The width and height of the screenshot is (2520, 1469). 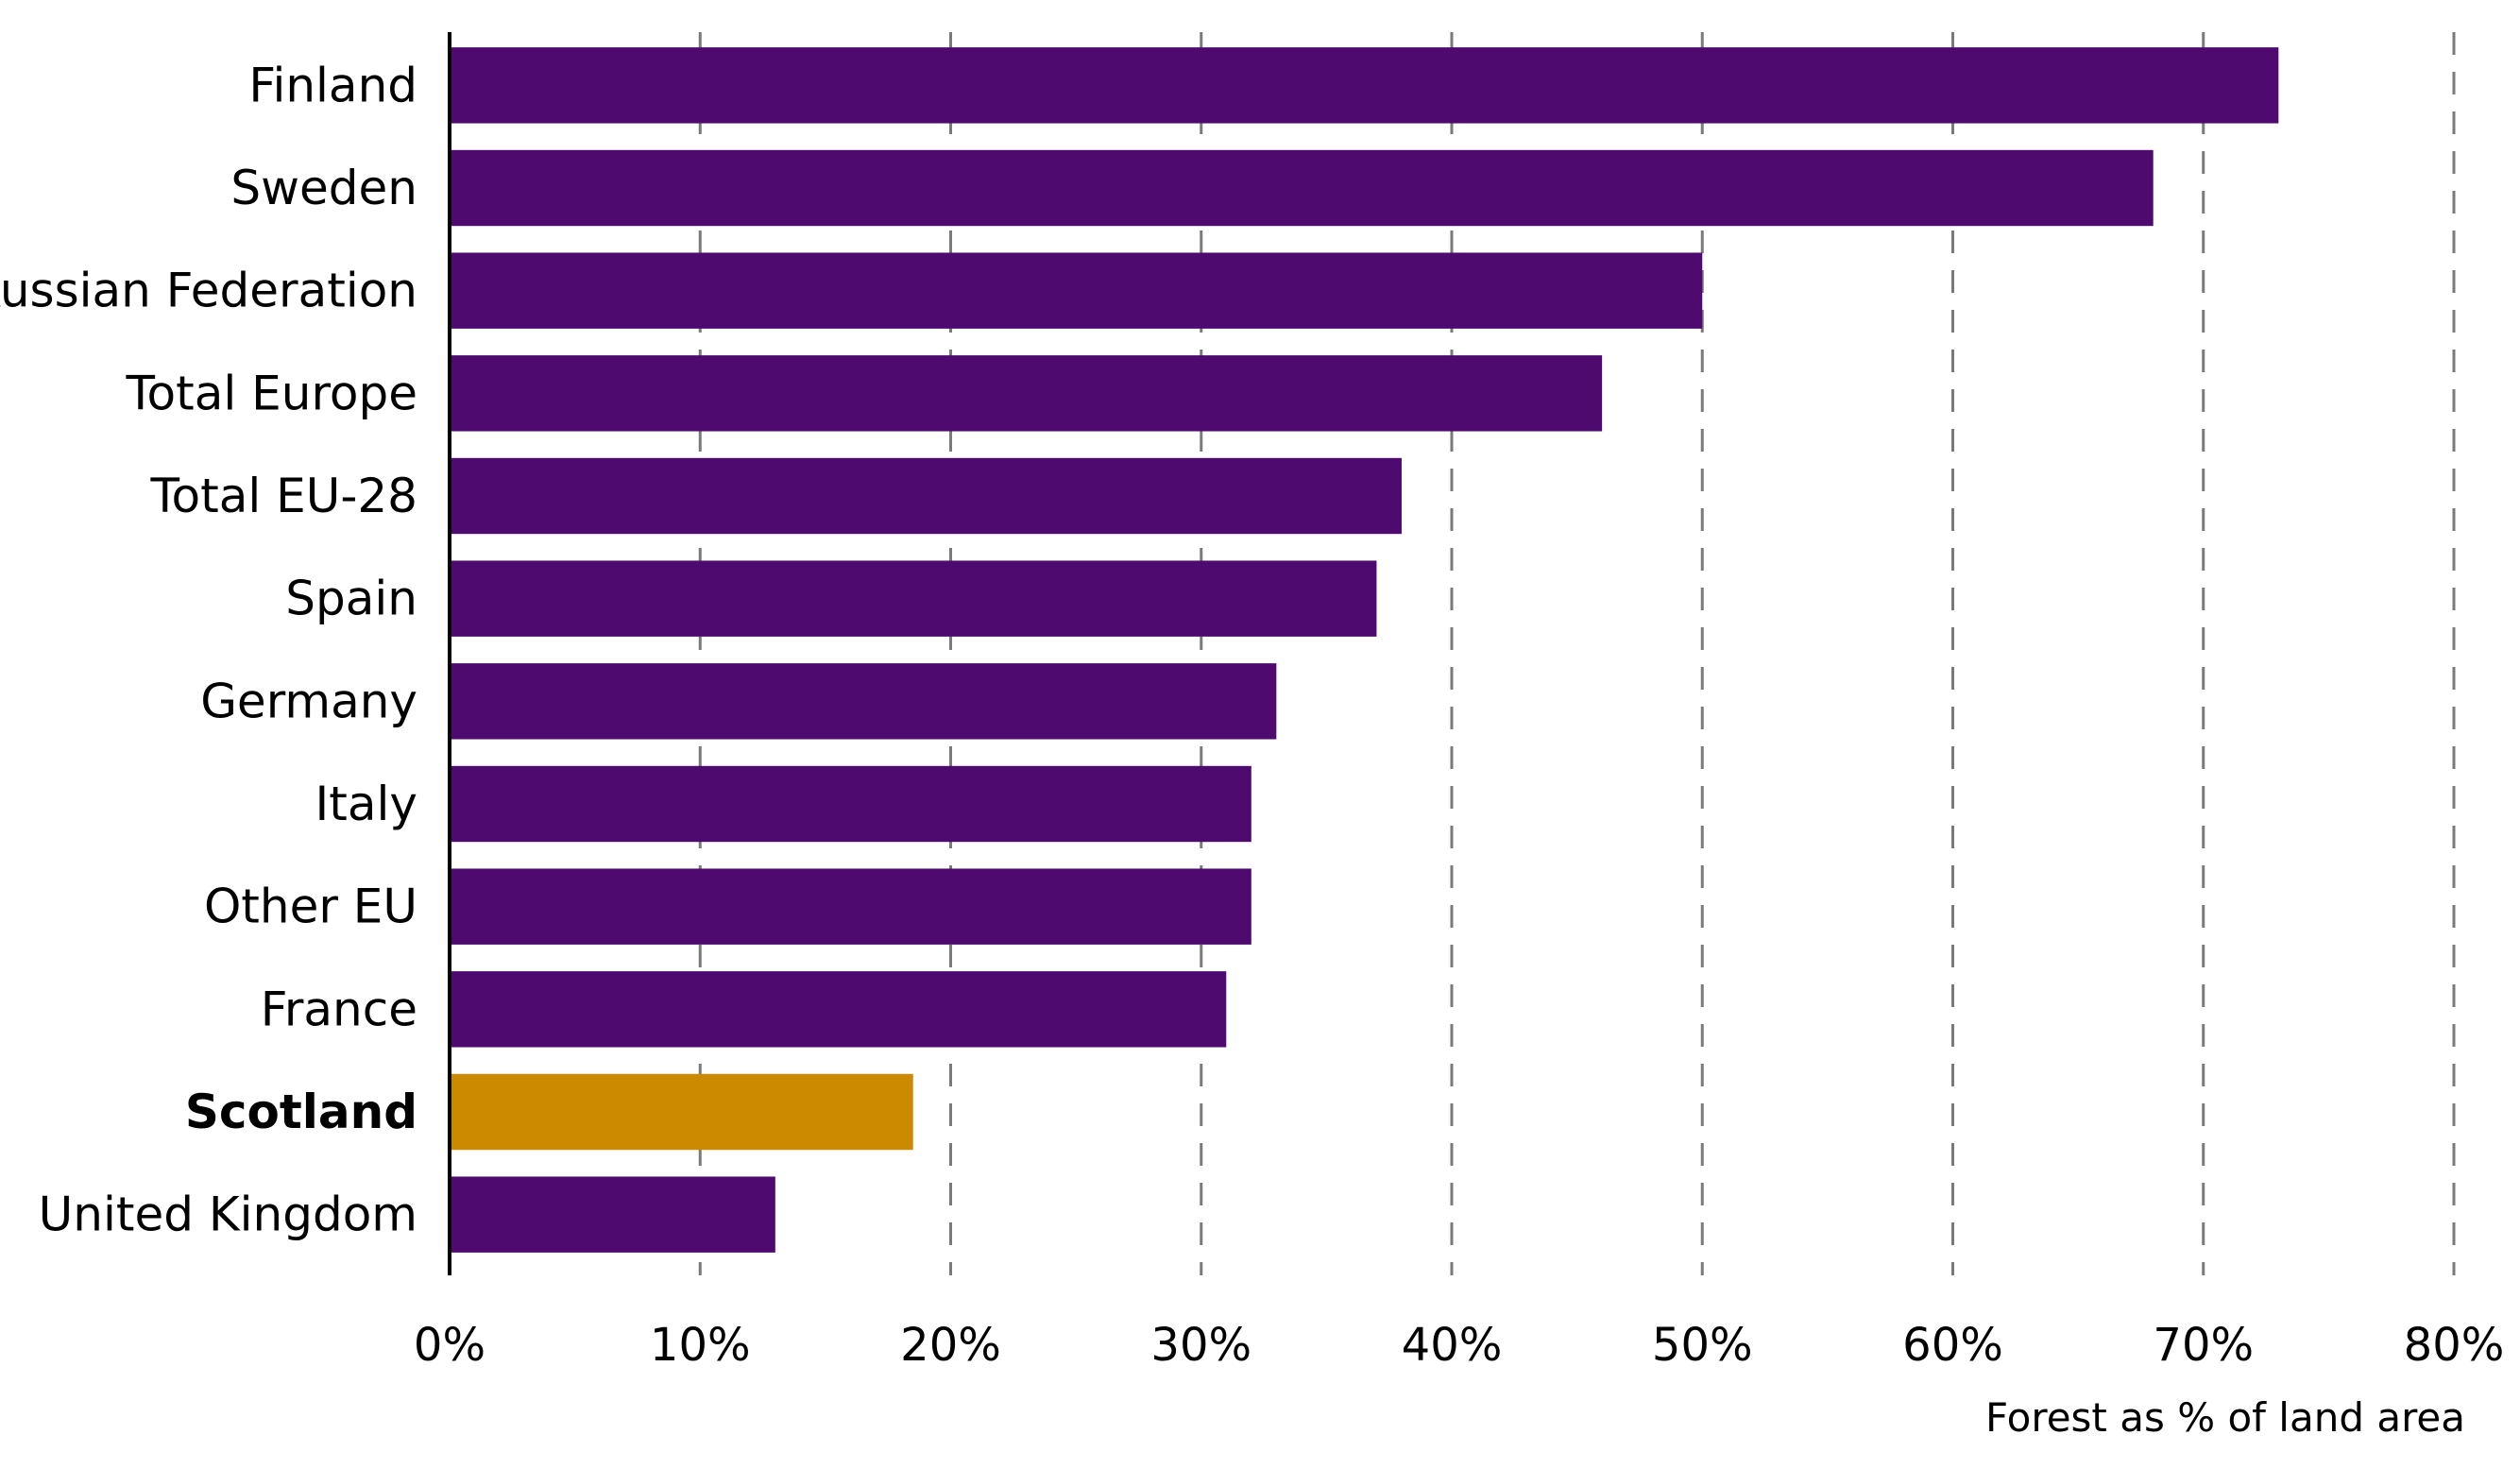 I want to click on x-tick-label: 80%, so click(x=2454, y=1345).